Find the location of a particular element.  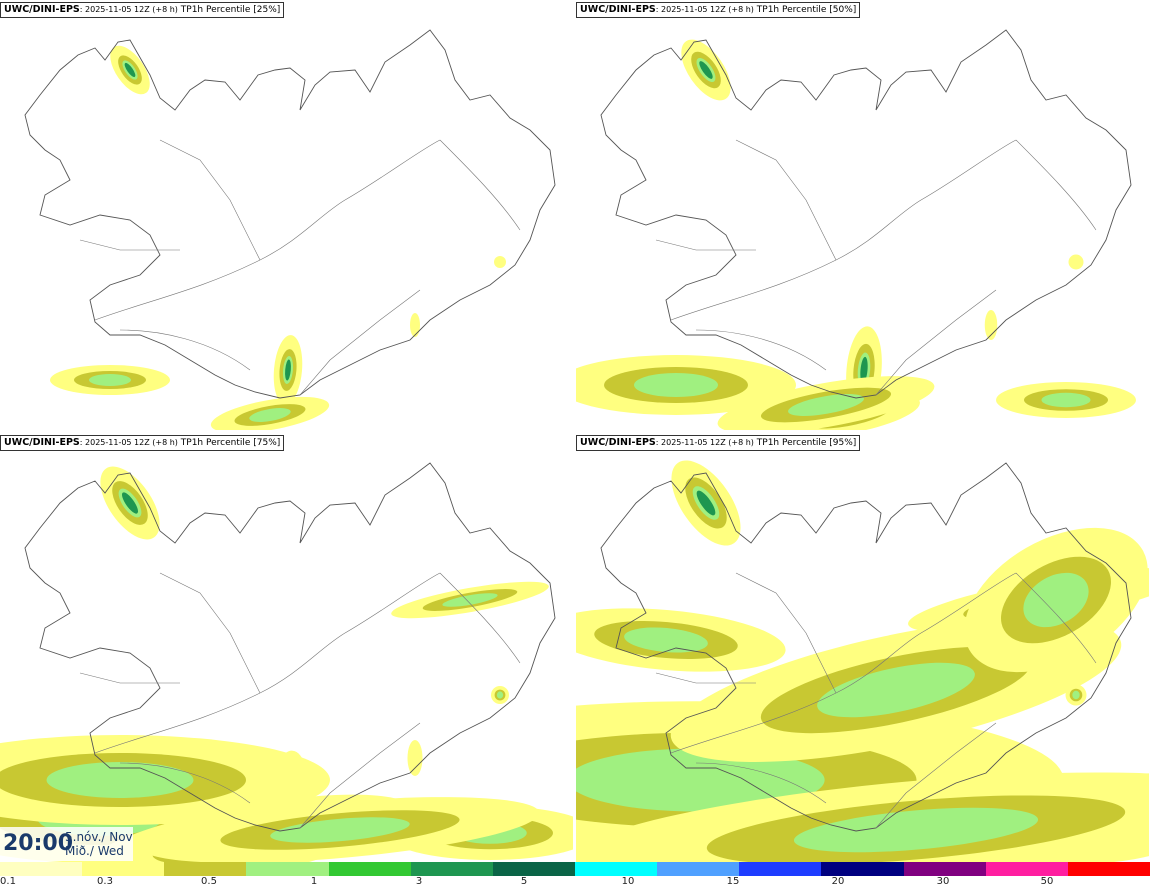

colorbar-label: 20 is located at coordinates (838, 881).